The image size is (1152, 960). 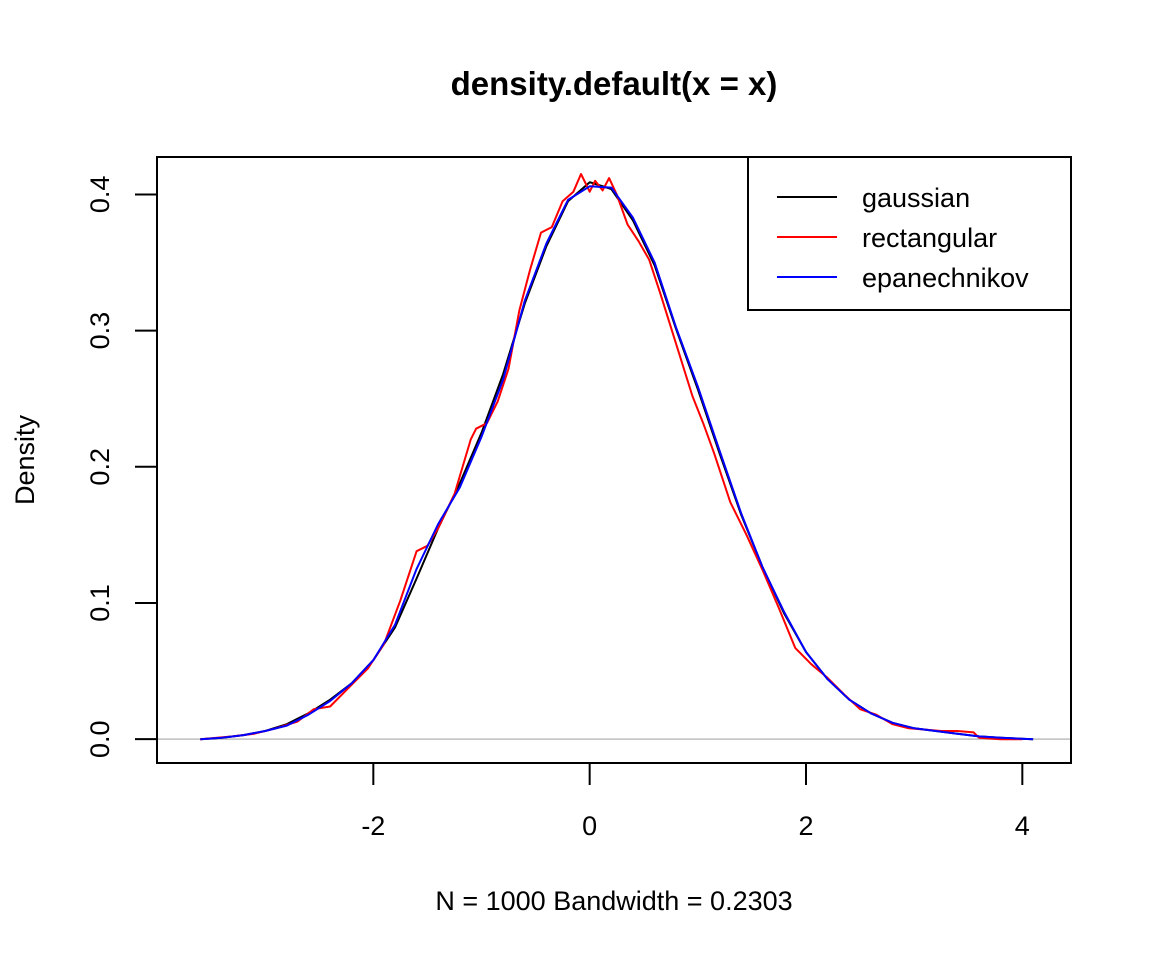 I want to click on y-tick-label: 0.2, so click(x=100, y=467).